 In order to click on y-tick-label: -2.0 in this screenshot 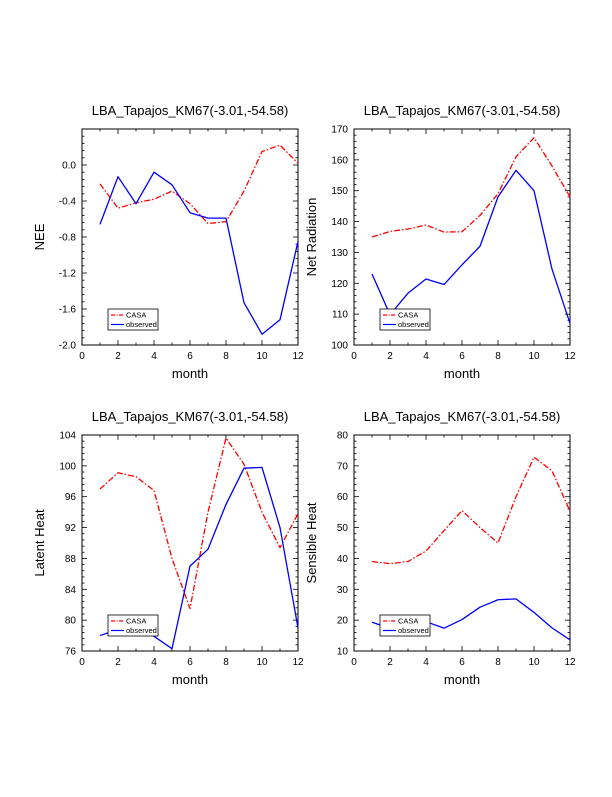, I will do `click(68, 346)`.